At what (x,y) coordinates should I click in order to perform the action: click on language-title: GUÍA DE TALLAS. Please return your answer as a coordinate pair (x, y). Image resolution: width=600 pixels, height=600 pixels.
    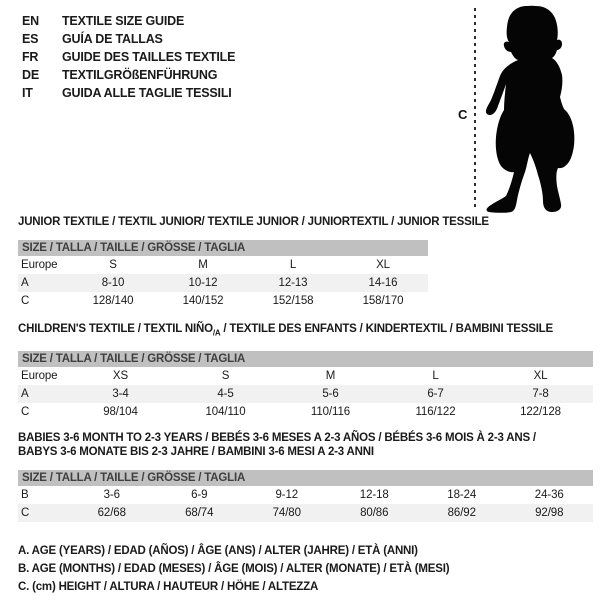
    Looking at the image, I should click on (112, 39).